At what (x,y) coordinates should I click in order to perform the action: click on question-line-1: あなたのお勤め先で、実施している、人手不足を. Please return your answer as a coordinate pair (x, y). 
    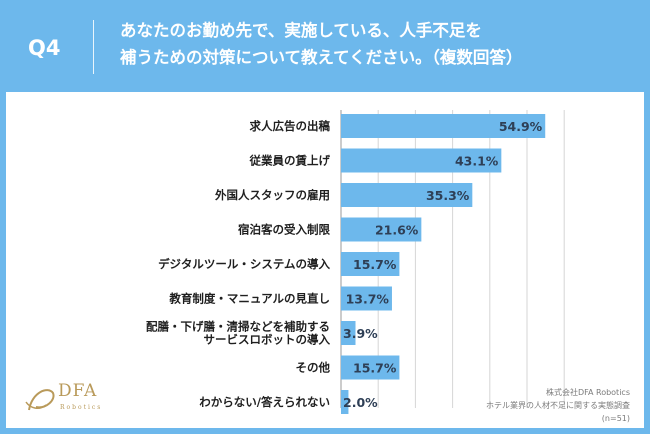
    Looking at the image, I should click on (301, 30).